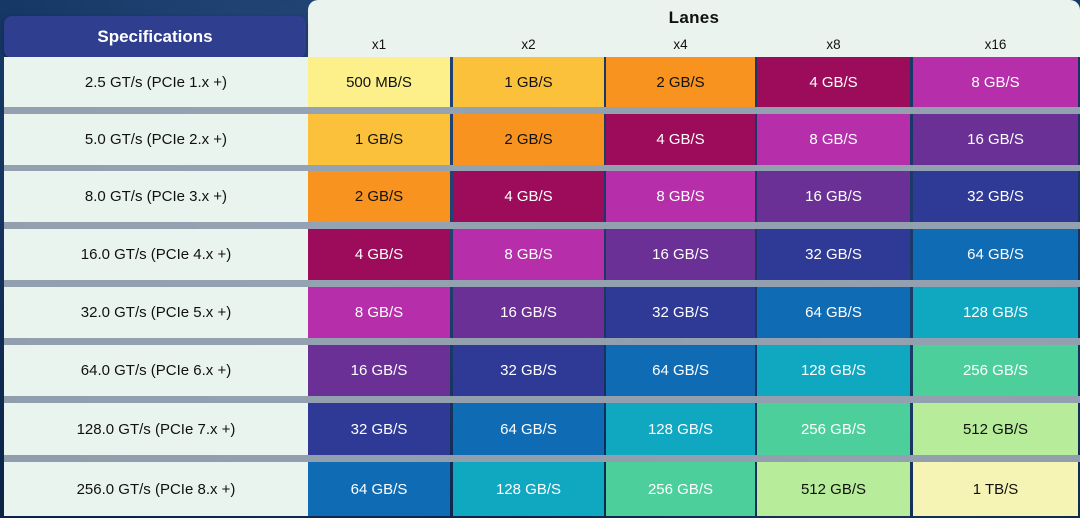  Describe the element at coordinates (995, 44) in the screenshot. I see `lane-header-x16: x16` at that location.